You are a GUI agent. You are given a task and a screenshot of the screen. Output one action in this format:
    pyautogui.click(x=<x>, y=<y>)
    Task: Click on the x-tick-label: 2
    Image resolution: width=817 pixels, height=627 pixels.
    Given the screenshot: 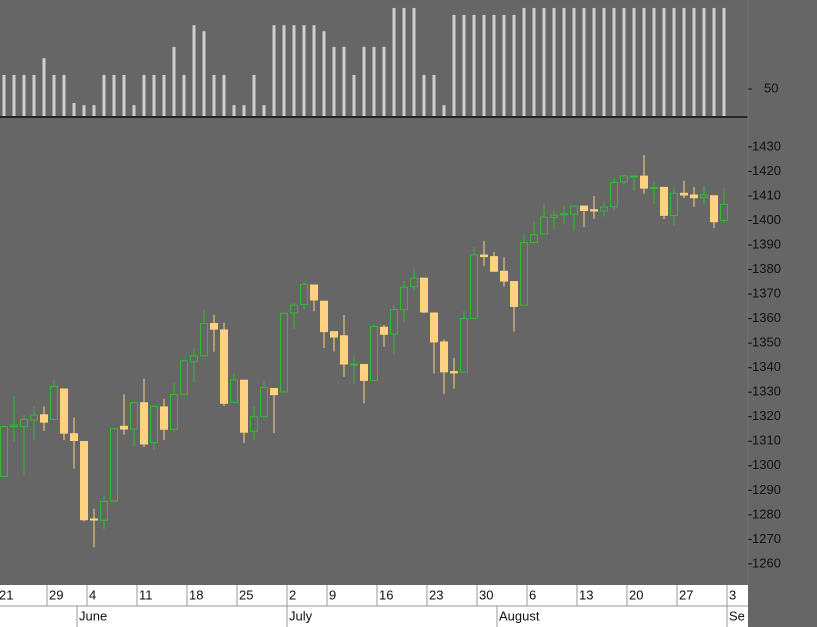 What is the action you would take?
    pyautogui.click(x=292, y=594)
    